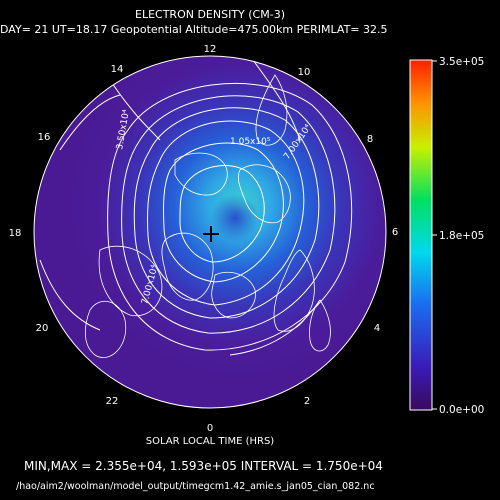 Image resolution: width=500 pixels, height=500 pixels. Describe the element at coordinates (250, 142) in the screenshot. I see `contour-label: 1.05x10⁵` at that location.